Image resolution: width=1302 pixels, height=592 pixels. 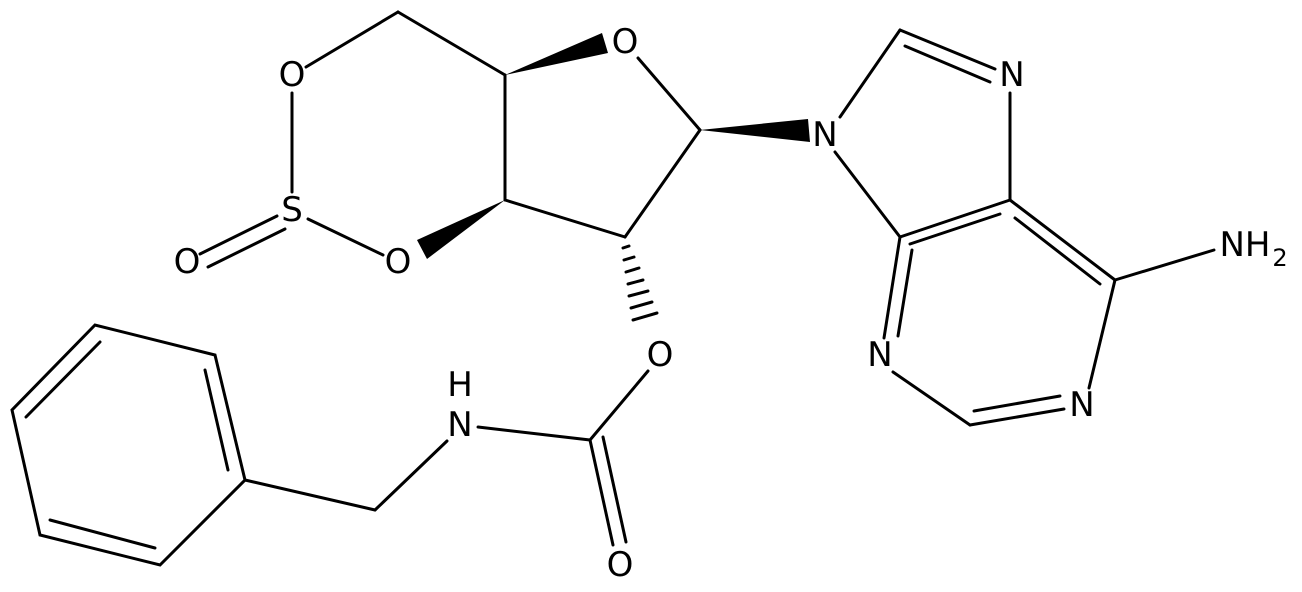 What do you see at coordinates (640, 283) in the screenshot?
I see `hashed-bond` at bounding box center [640, 283].